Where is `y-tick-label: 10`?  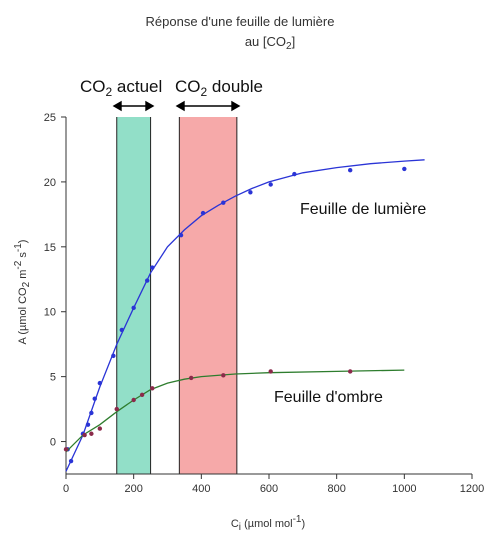 y-tick-label: 10 is located at coordinates (50, 313).